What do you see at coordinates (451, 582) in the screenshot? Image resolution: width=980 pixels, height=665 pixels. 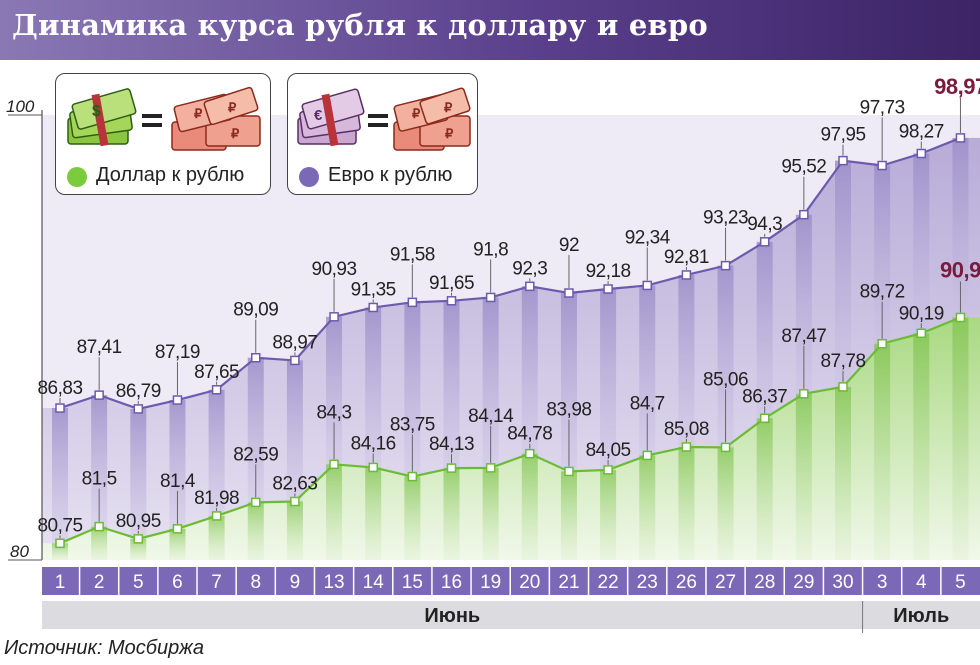 I see `x-tick-label: 16` at bounding box center [451, 582].